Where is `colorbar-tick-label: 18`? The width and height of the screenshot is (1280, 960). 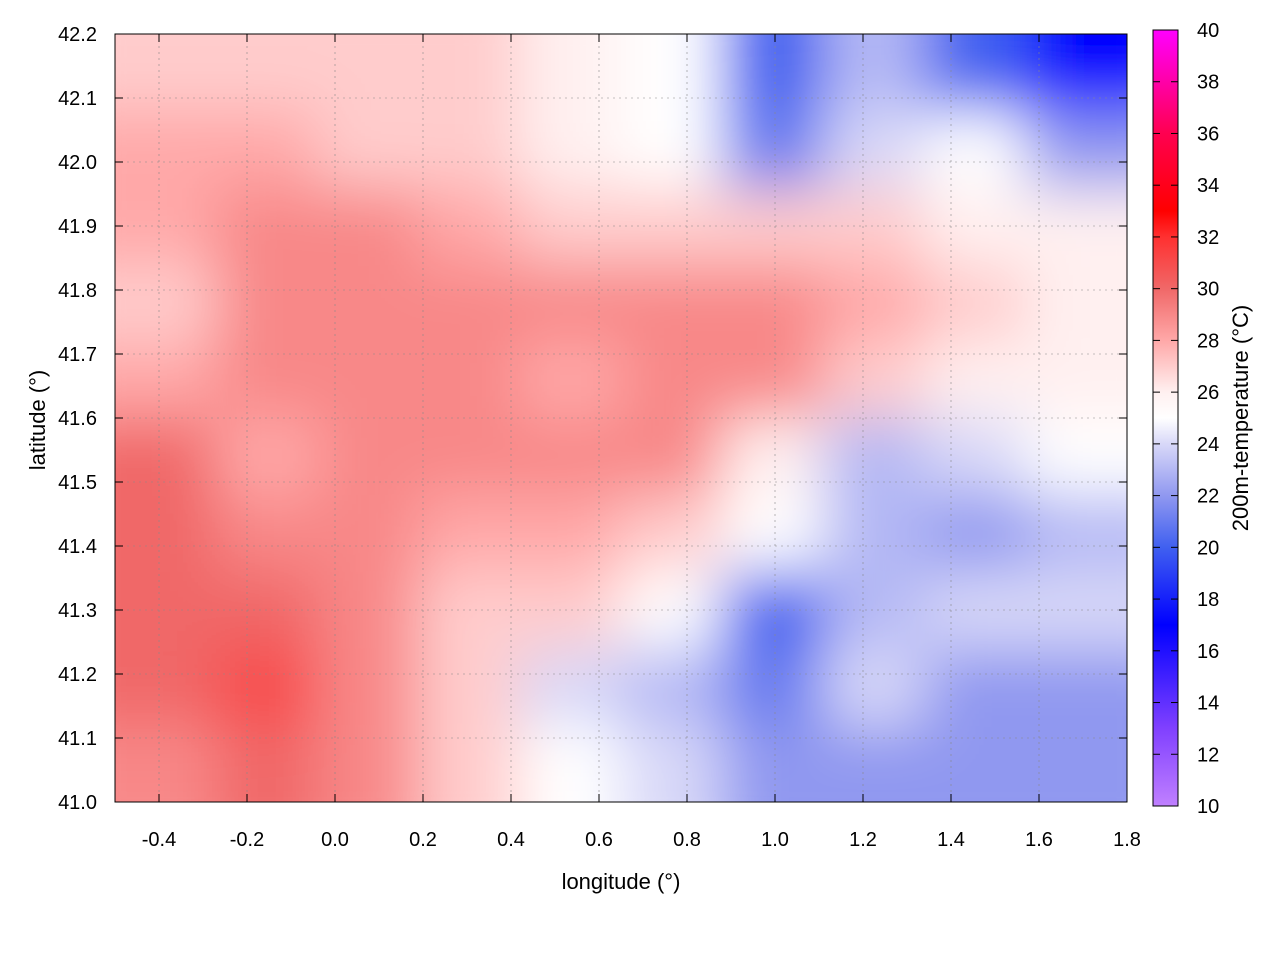
colorbar-tick-label: 18 is located at coordinates (1208, 600).